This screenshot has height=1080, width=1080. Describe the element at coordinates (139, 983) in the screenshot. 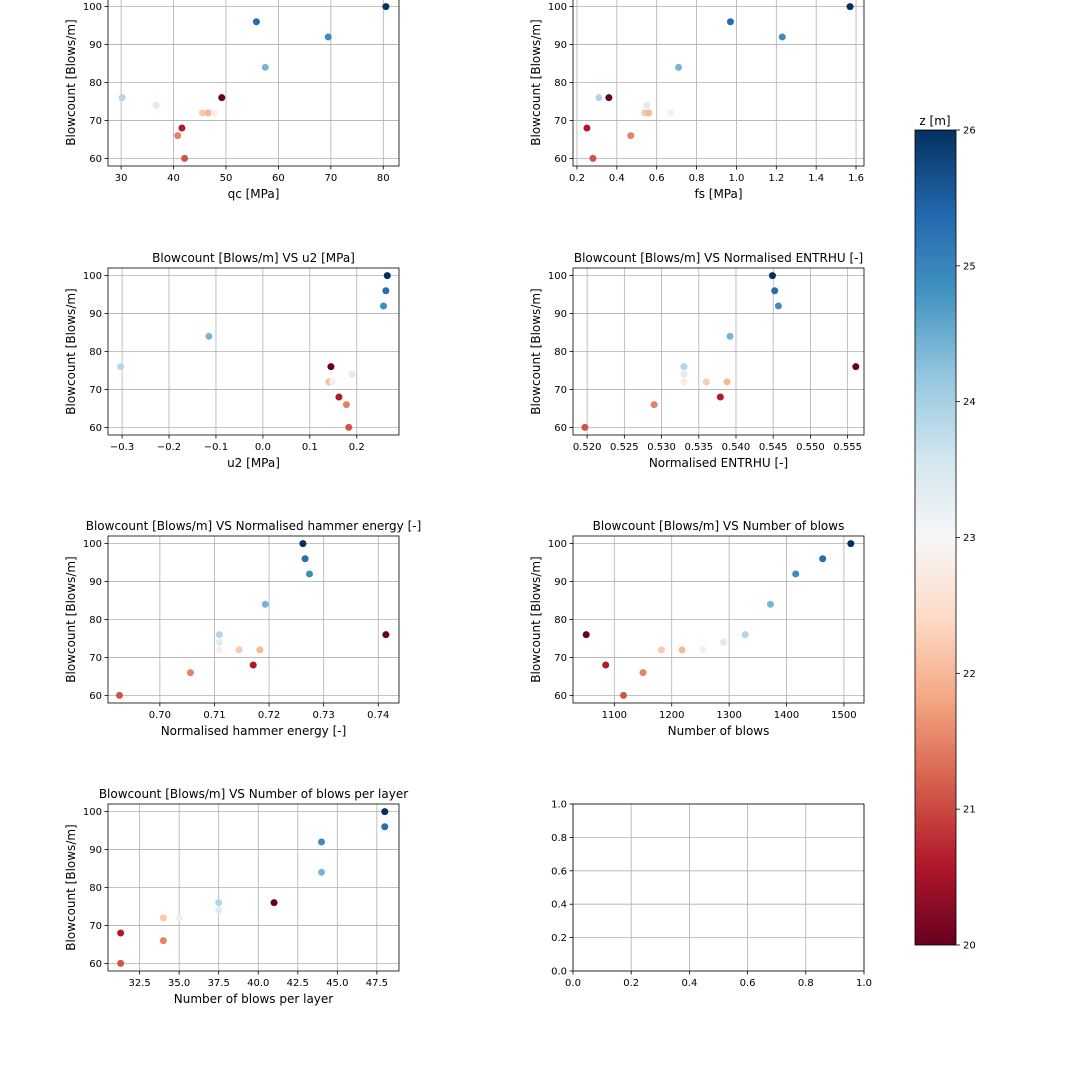

I see `x-tick-label: 32.5` at that location.